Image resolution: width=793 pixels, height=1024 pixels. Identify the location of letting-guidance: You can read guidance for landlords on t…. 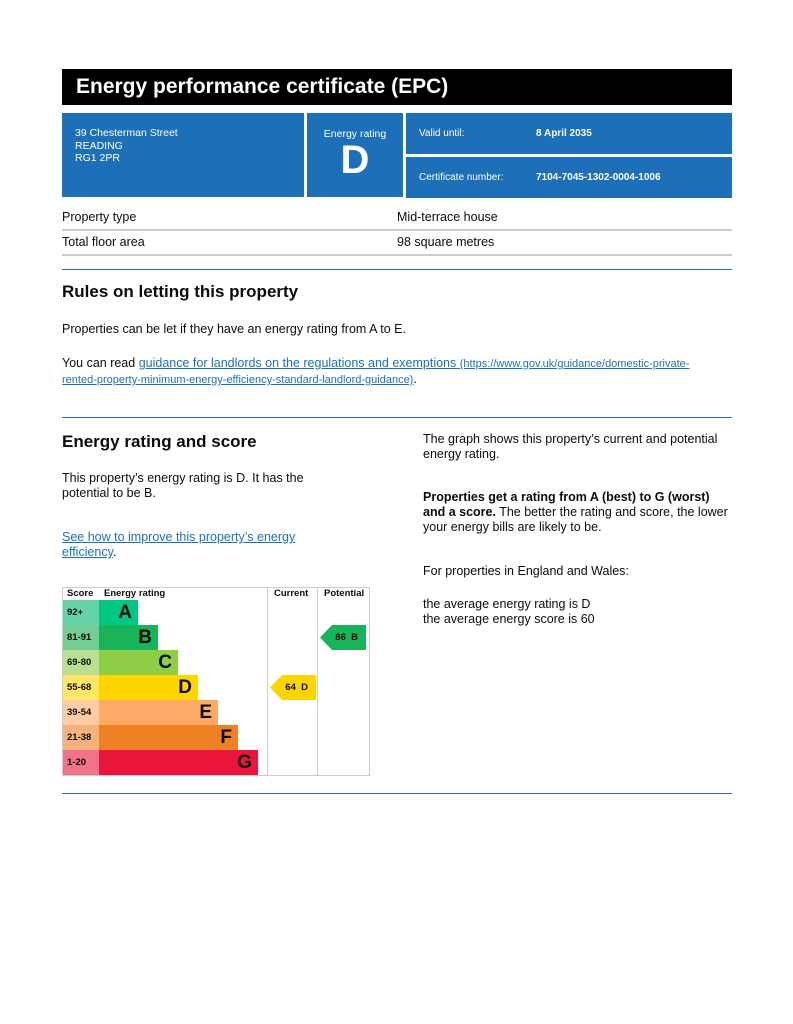
(392, 372).